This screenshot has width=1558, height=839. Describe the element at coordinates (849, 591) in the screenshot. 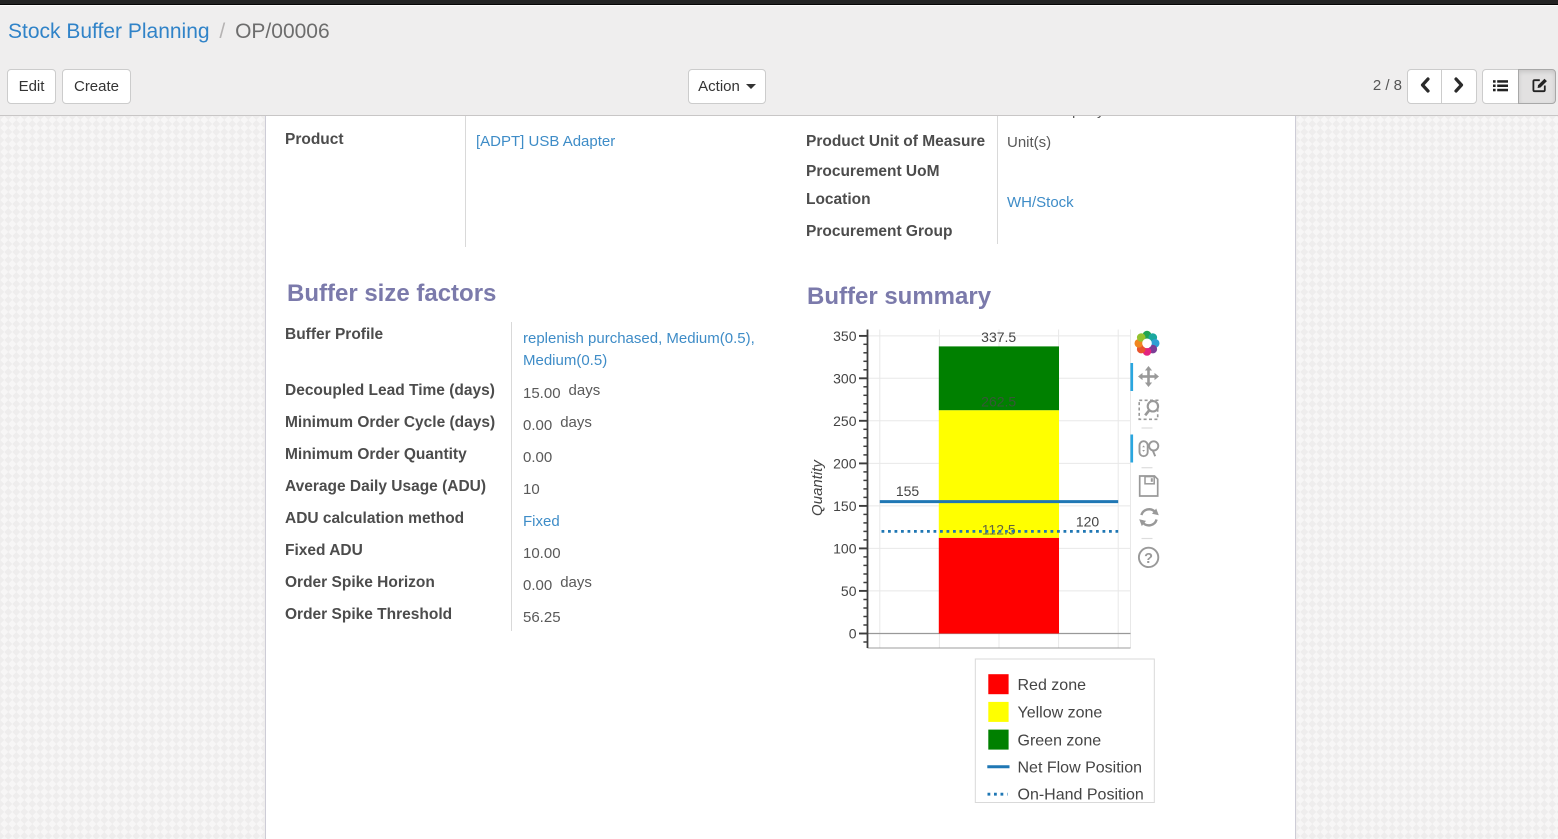

I see `svg-text: 50` at that location.